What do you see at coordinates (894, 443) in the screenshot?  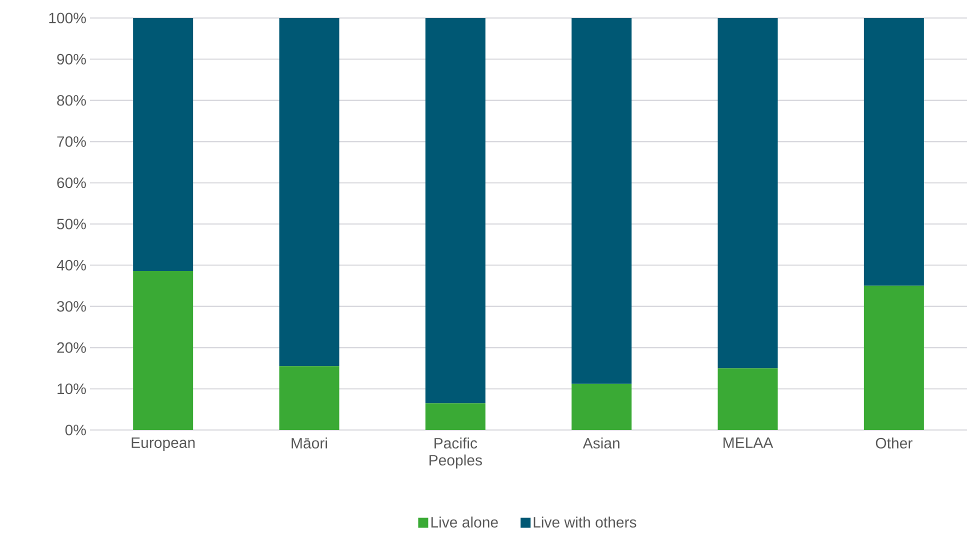 I see `x-tick-label: Other` at bounding box center [894, 443].